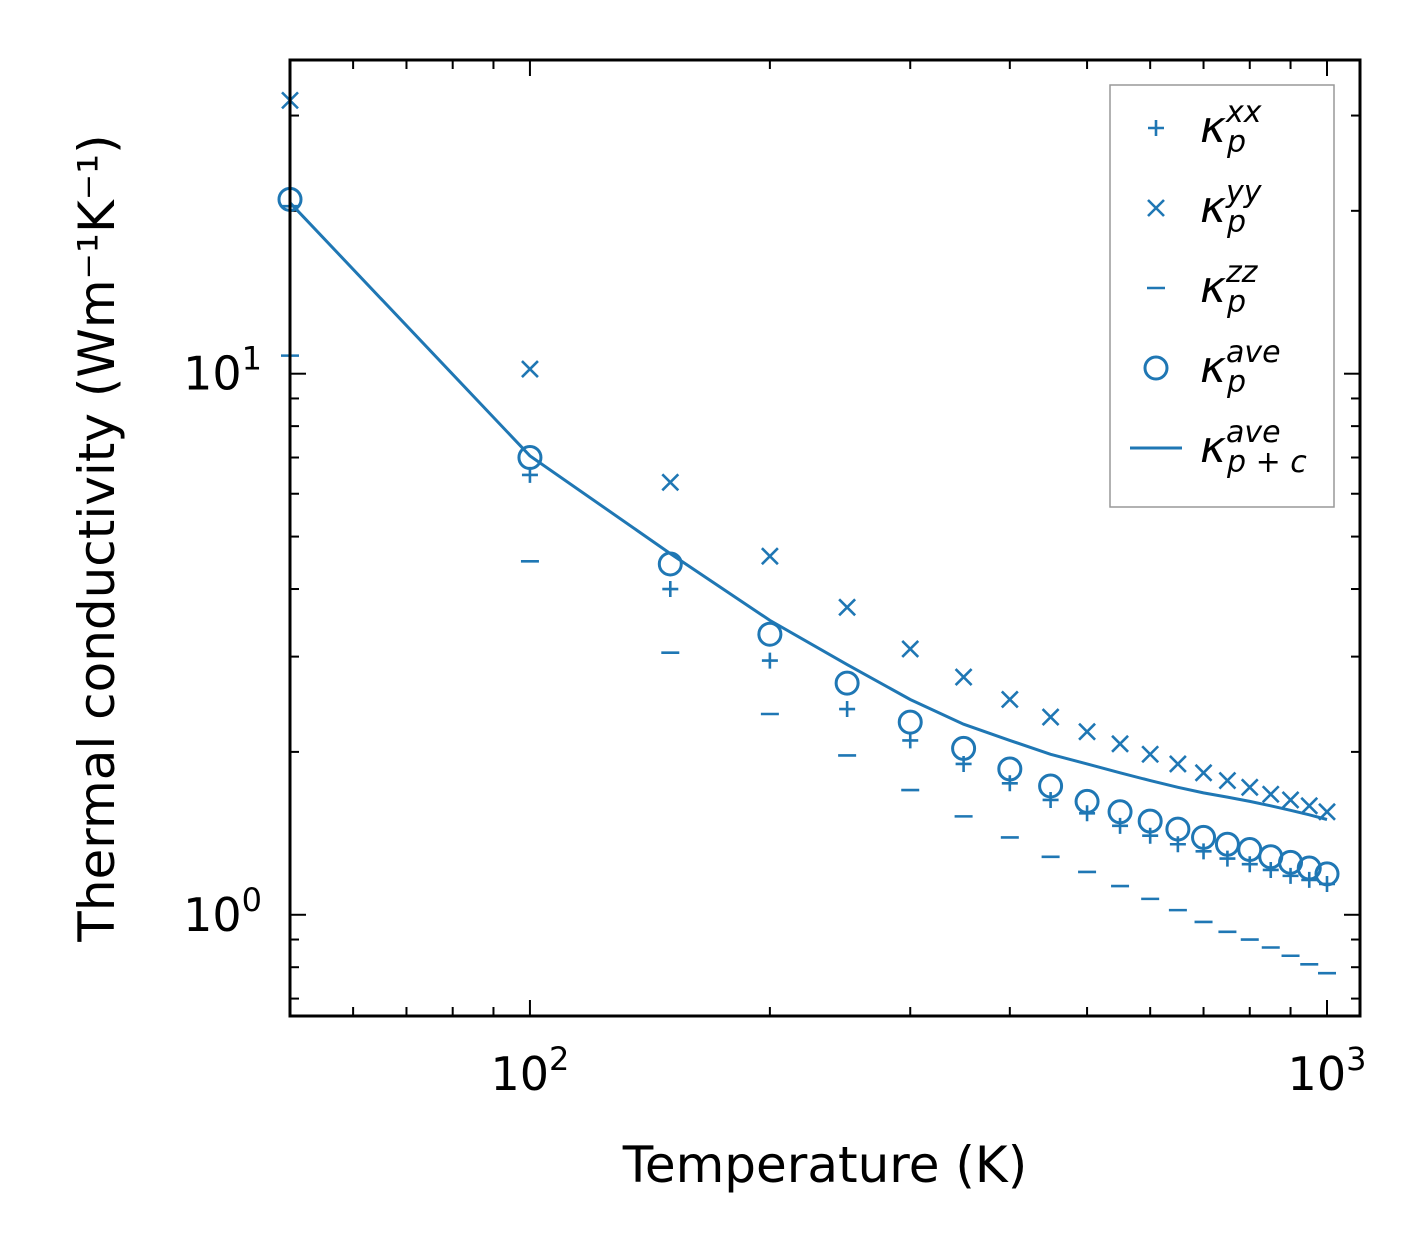 This screenshot has width=1421, height=1254. I want to click on legend-entry-kappa_p_yy: κyy p, so click(1205, 207).